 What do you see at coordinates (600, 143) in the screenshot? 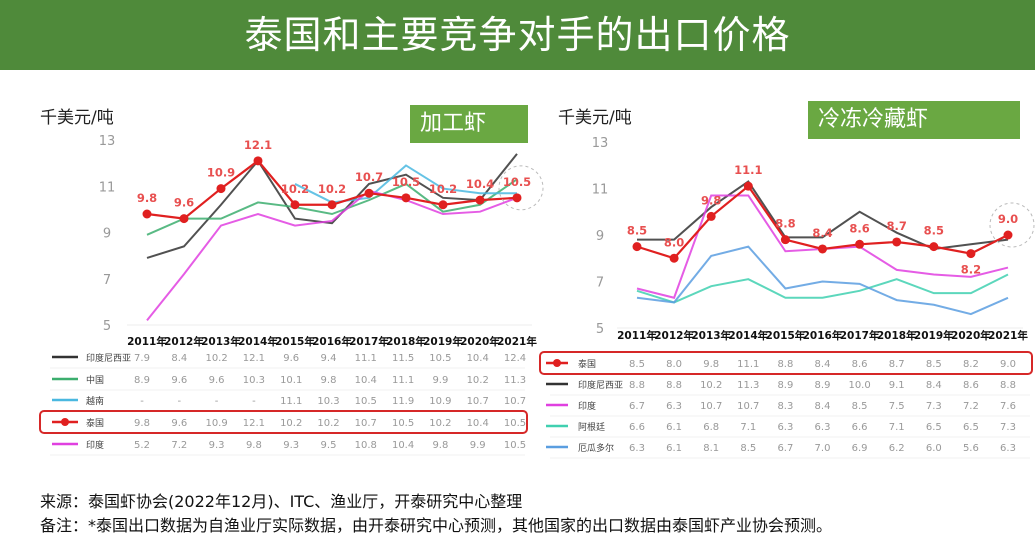
I see `y-tick-label: 13` at bounding box center [600, 143].